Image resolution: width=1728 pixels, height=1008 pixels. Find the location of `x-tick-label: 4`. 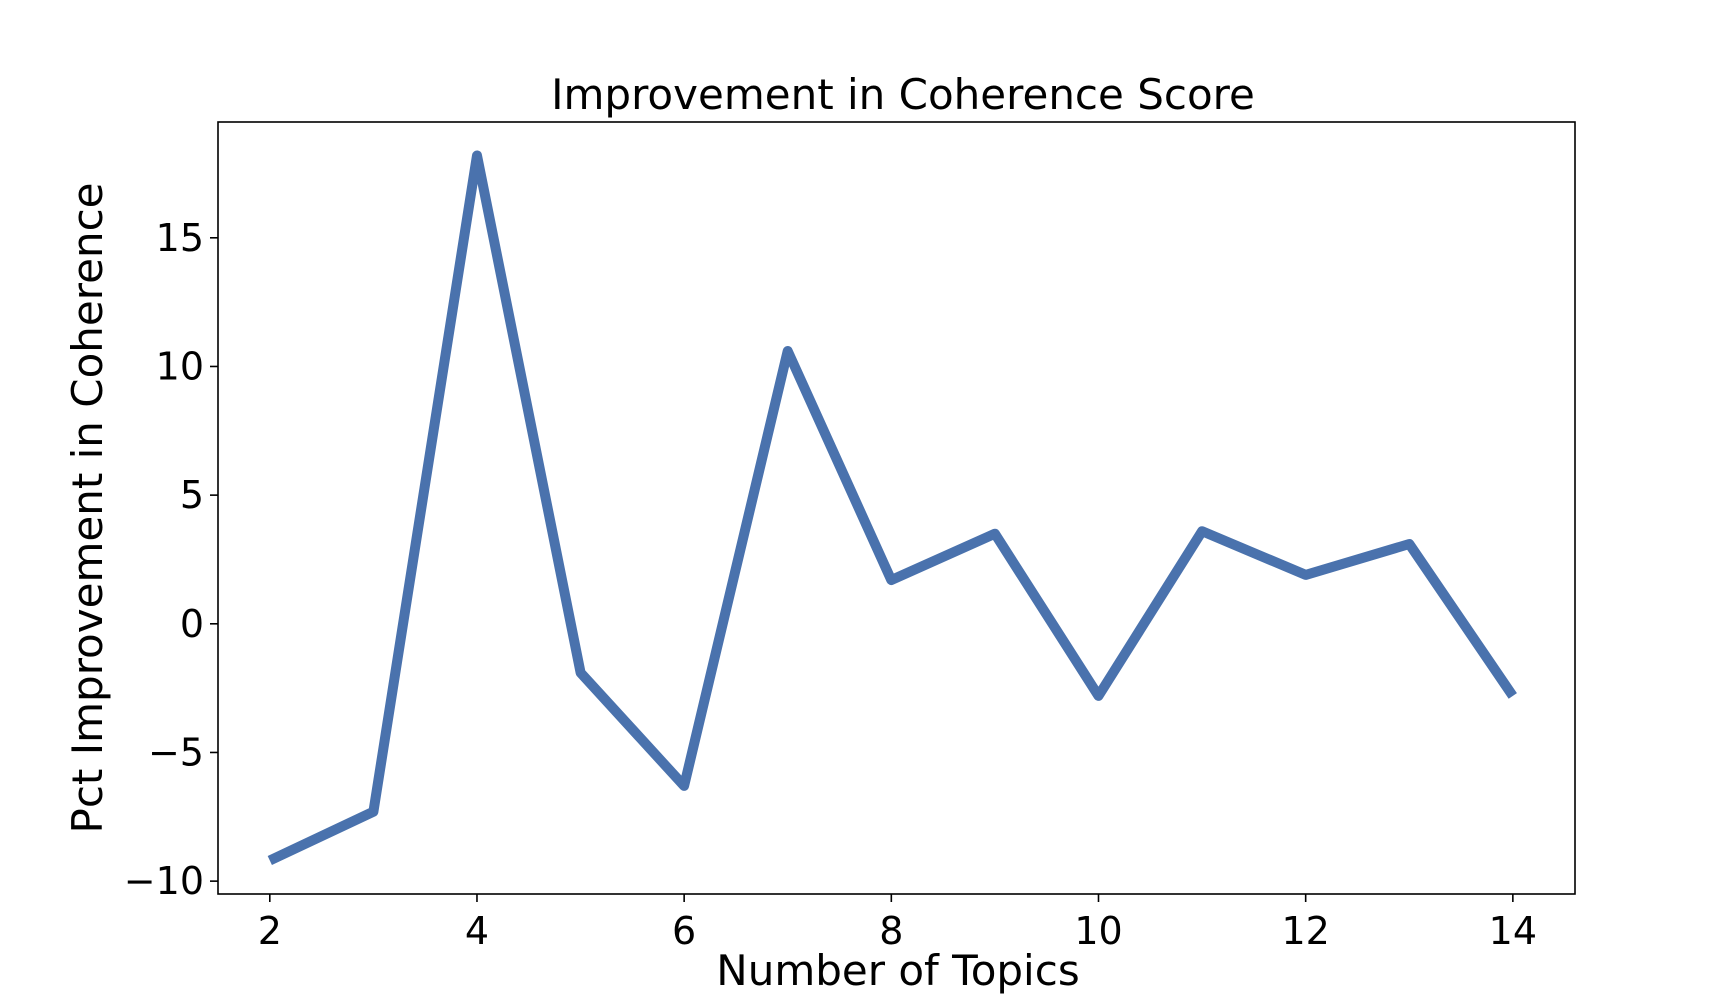

x-tick-label: 4 is located at coordinates (477, 931).